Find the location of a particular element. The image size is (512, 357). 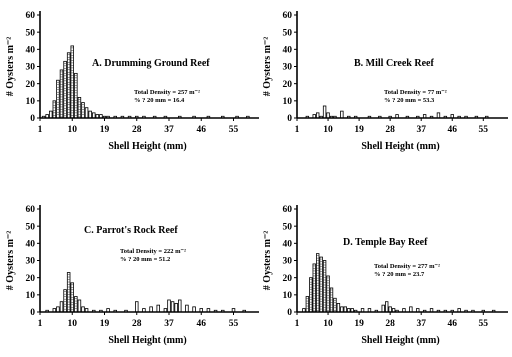

percent-under-20mm-label: % ? 20 mm = 51.2 is located at coordinates (145, 259).